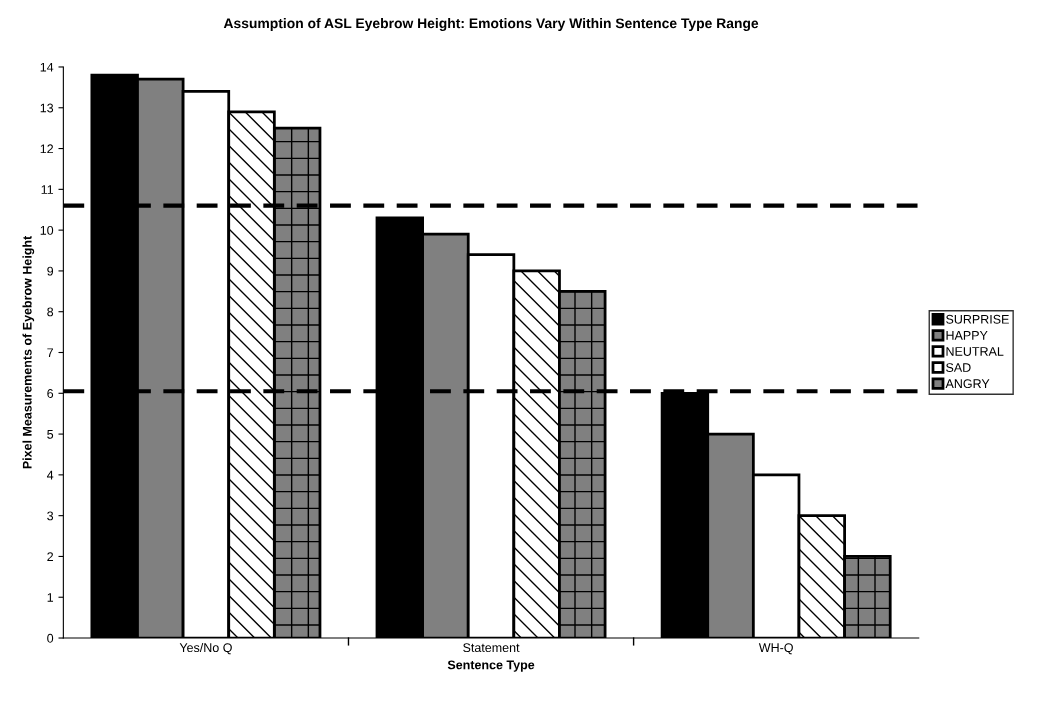  I want to click on legend-label: SAD, so click(958, 367).